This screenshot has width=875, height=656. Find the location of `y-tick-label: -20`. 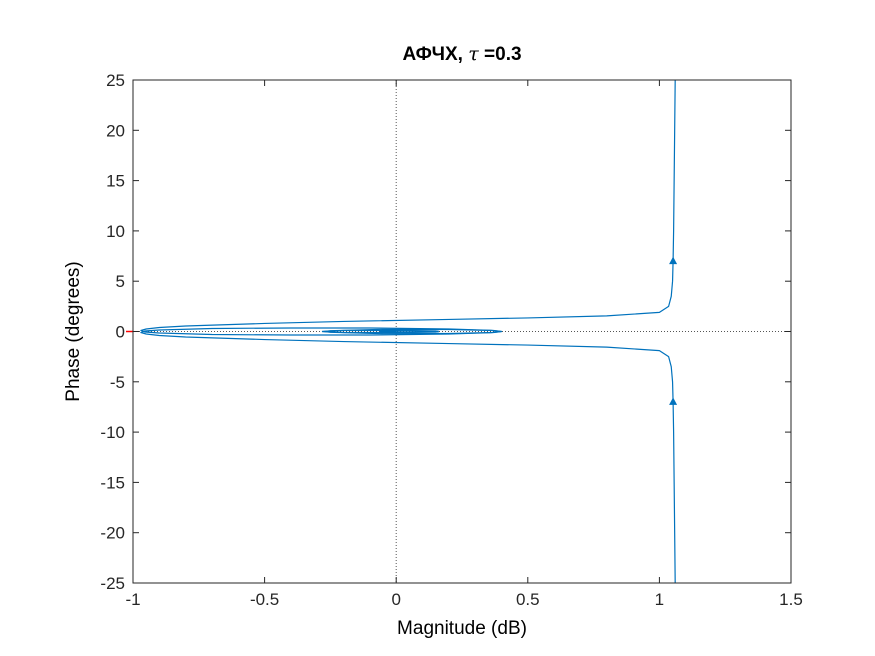

y-tick-label: -20 is located at coordinates (112, 533).